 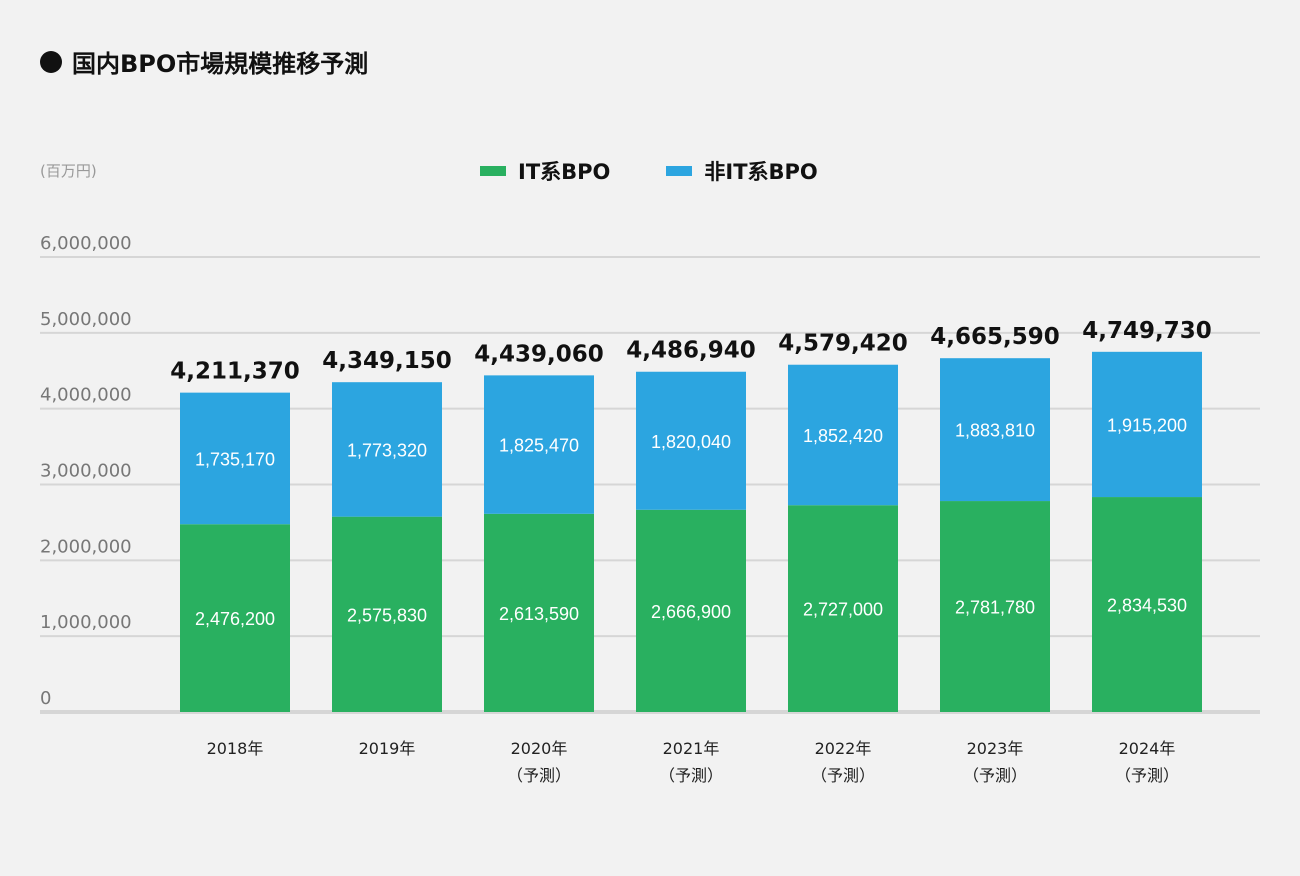 I want to click on total-label: 4,749,730, so click(x=1147, y=331).